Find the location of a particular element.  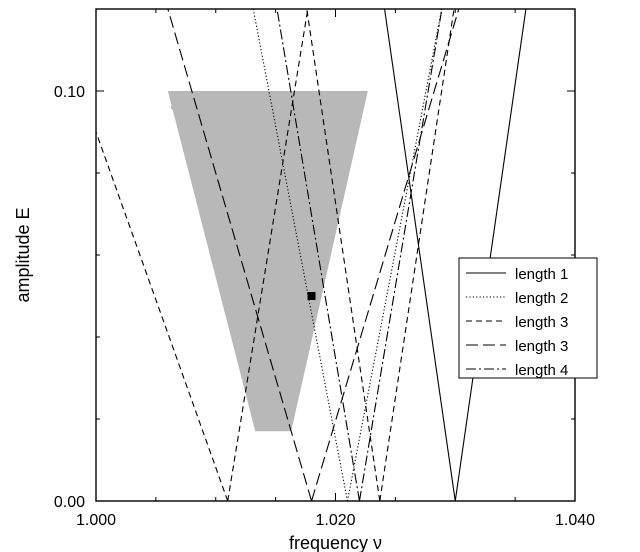

marked-point is located at coordinates (311, 296).